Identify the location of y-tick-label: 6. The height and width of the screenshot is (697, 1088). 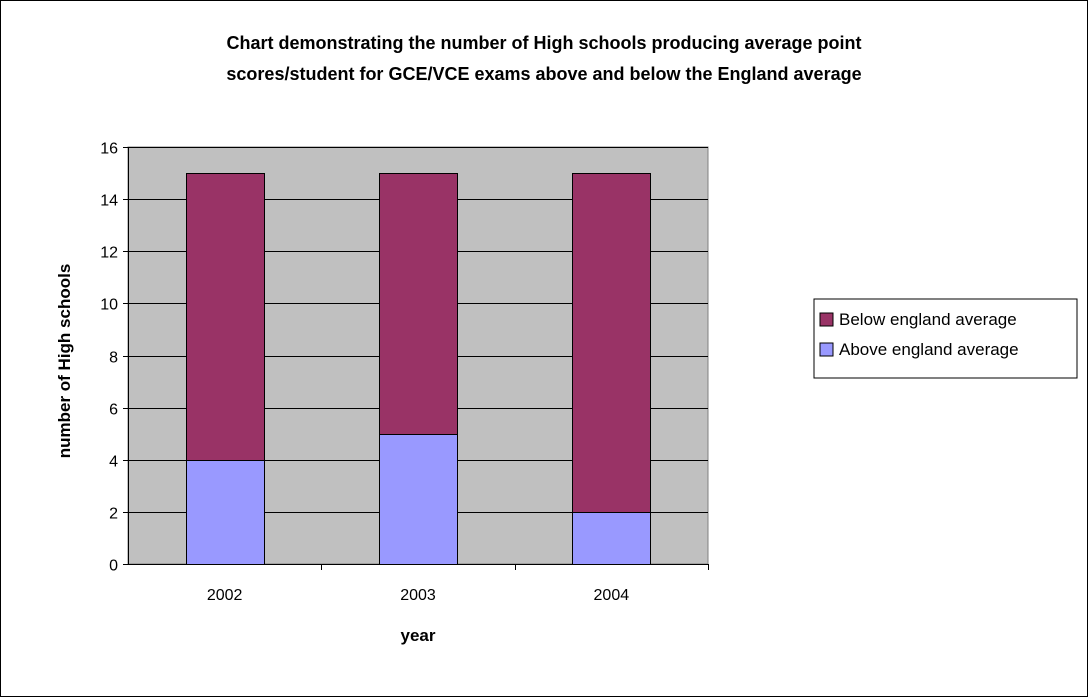
(113, 410).